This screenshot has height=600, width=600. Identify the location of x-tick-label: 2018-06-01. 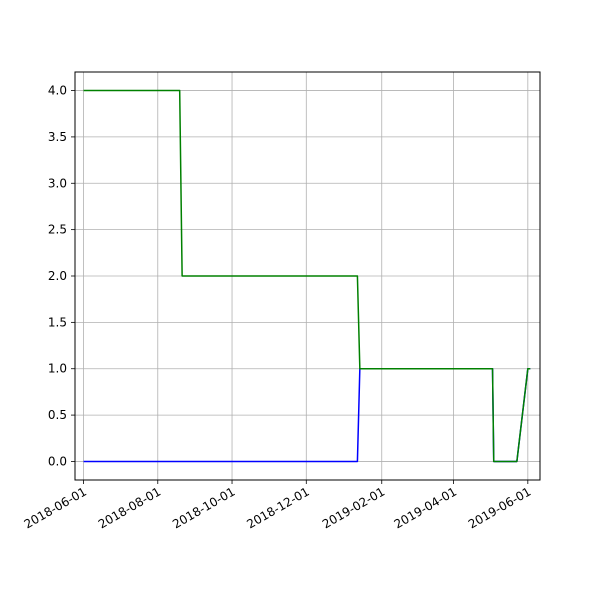
(55, 507).